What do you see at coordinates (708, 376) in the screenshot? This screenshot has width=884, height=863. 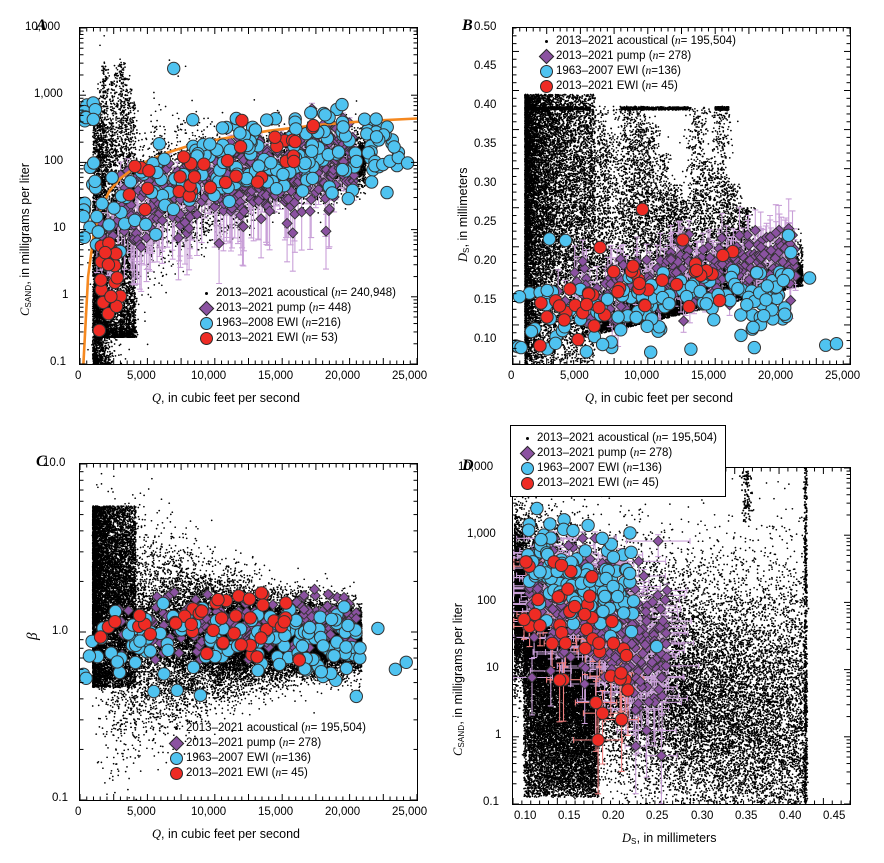 I see `panel-b-xtick-15000: 15,000` at bounding box center [708, 376].